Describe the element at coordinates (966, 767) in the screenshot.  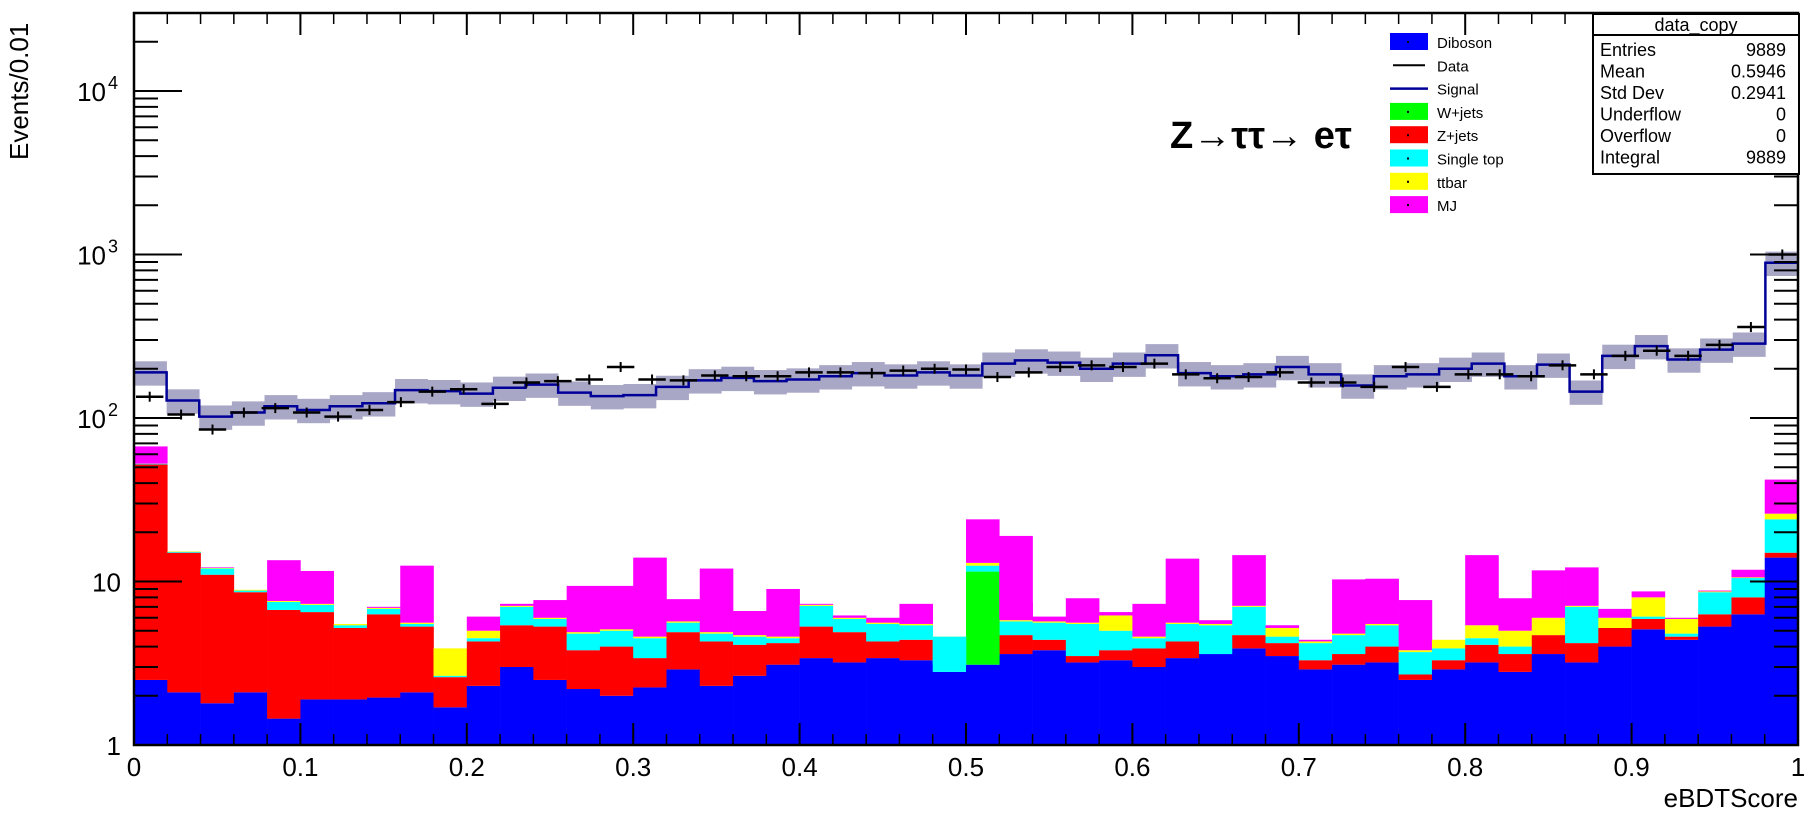
I see `x-tick-label: 0.5` at that location.